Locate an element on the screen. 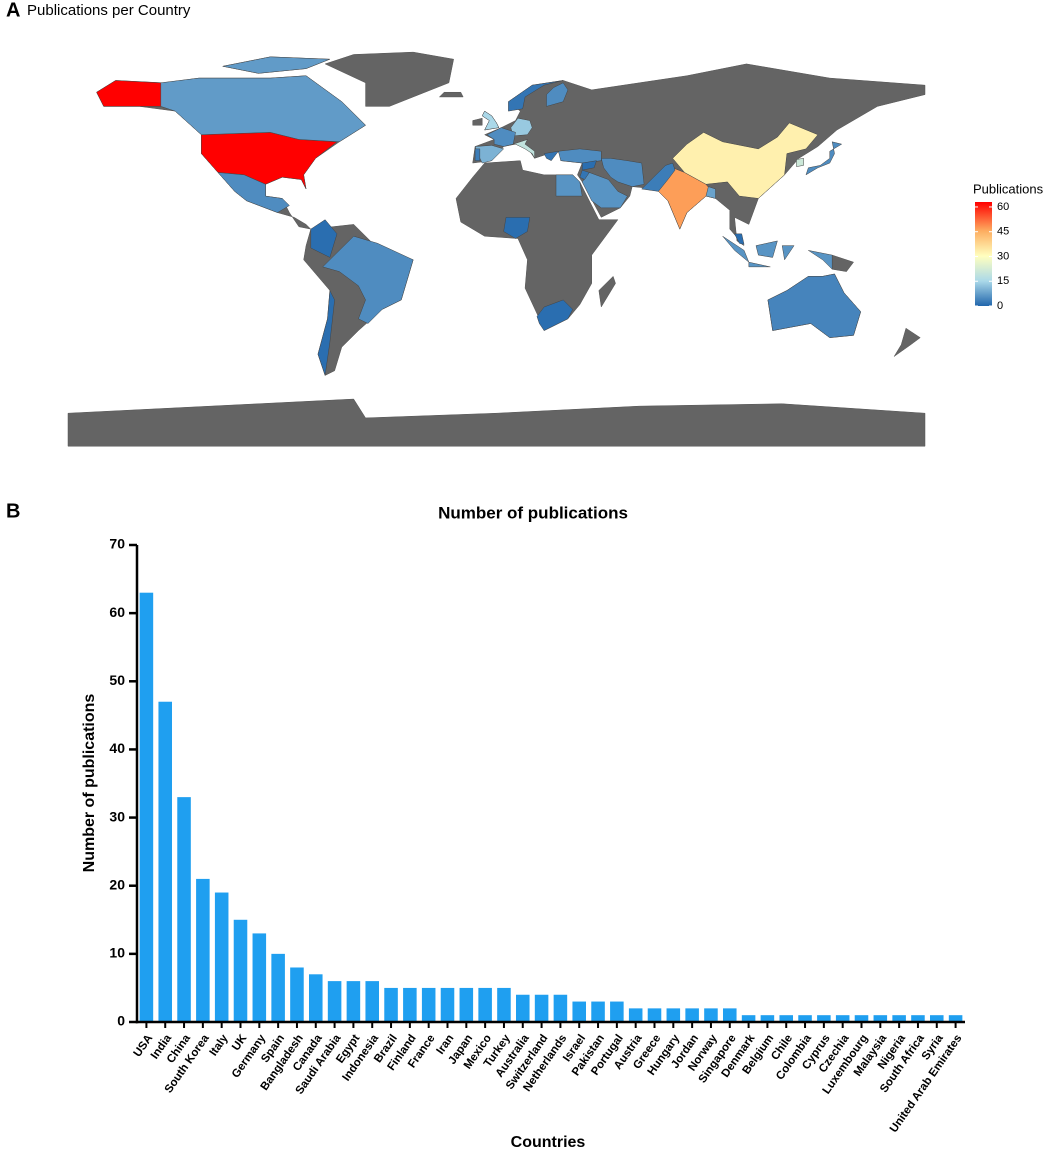  y-tick-label: 10 is located at coordinates (117, 953).